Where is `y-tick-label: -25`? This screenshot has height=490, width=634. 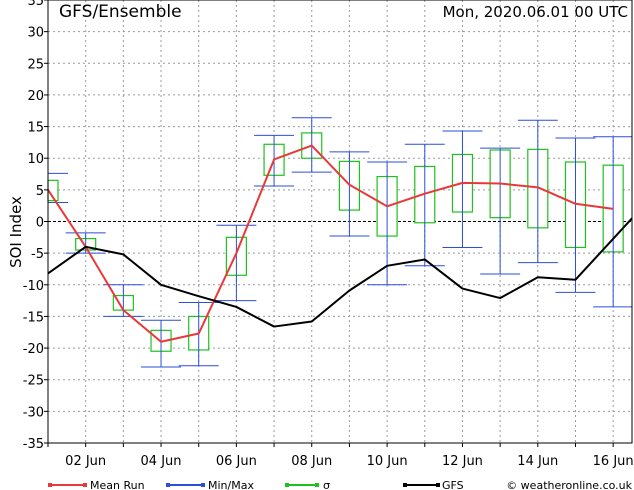
y-tick-label: -25 is located at coordinates (33, 381).